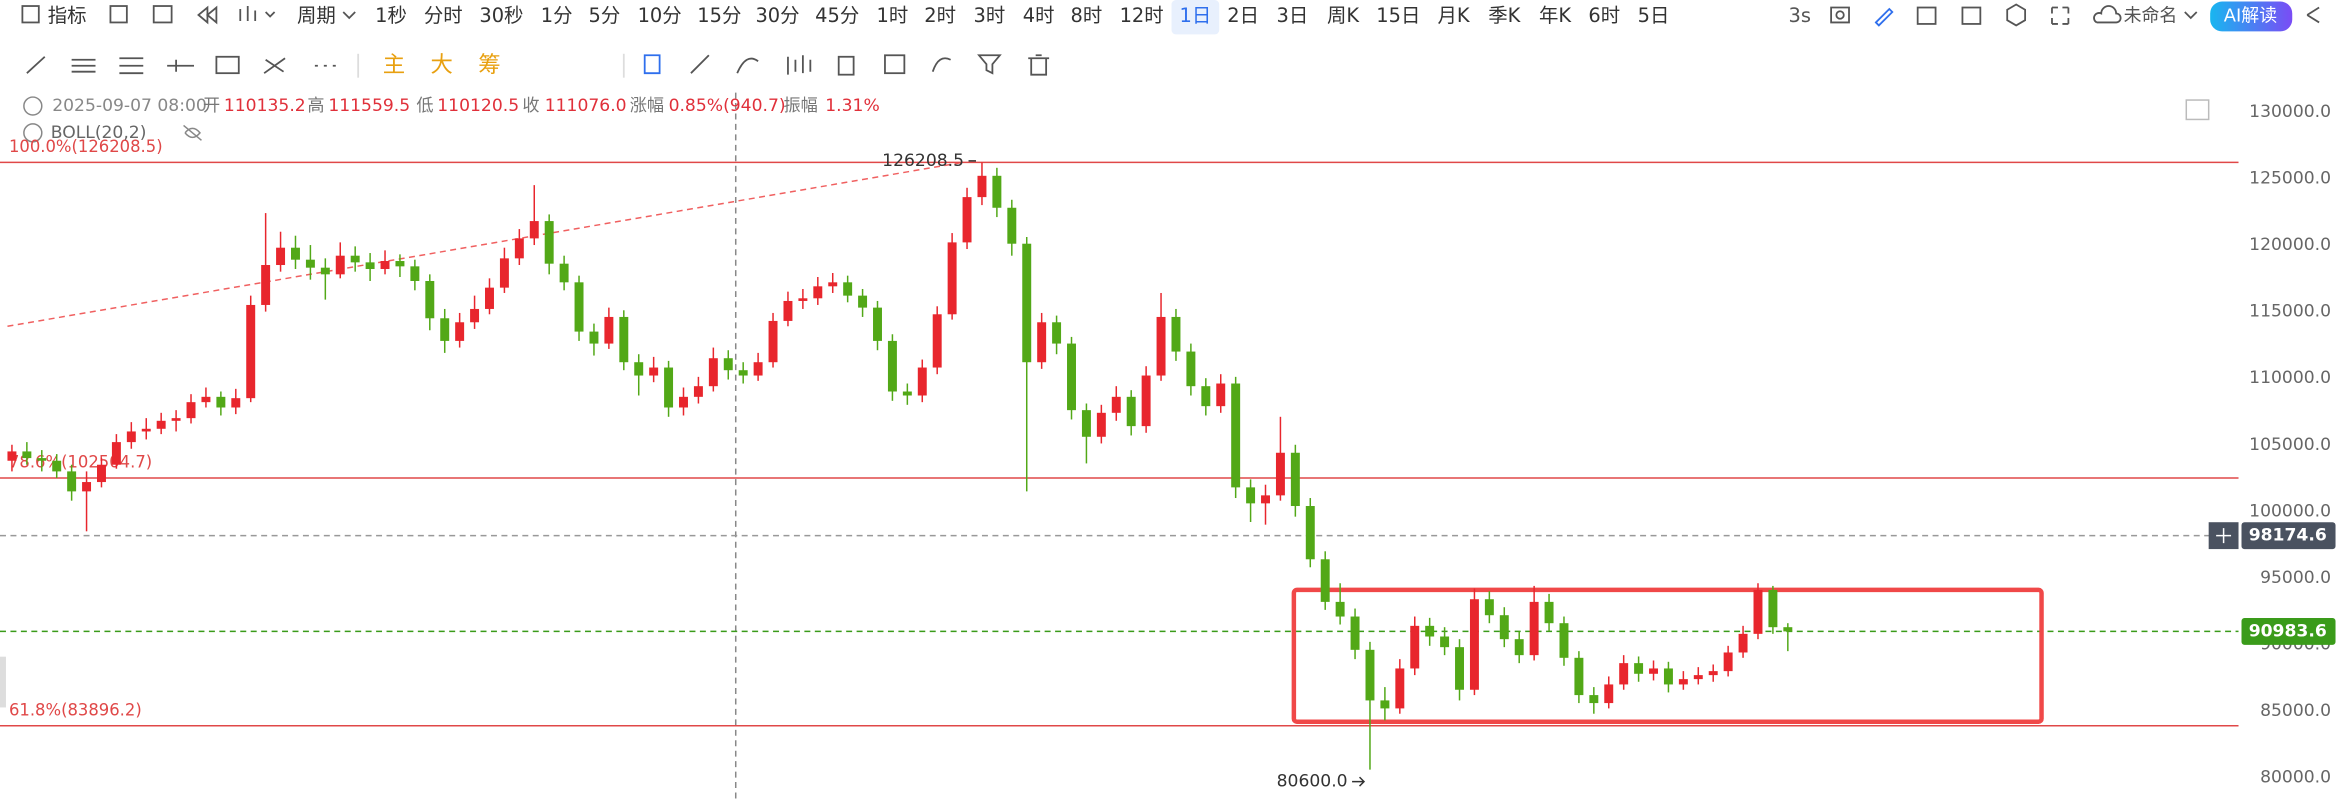 This screenshot has height=803, width=2340. What do you see at coordinates (192, 132) in the screenshot?
I see `visibility-icon` at bounding box center [192, 132].